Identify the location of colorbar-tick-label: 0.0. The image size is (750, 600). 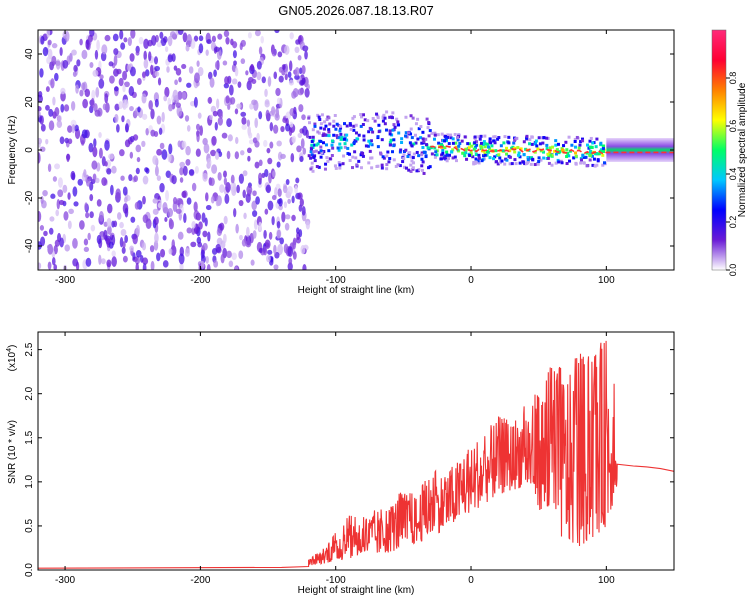
(733, 270).